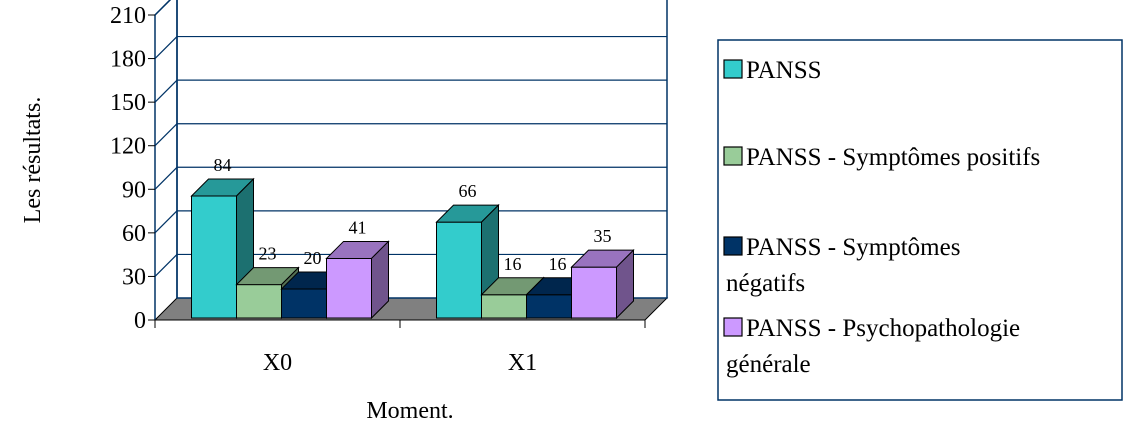 Image resolution: width=1124 pixels, height=430 pixels. Describe the element at coordinates (313, 258) in the screenshot. I see `data-label: 20` at that location.